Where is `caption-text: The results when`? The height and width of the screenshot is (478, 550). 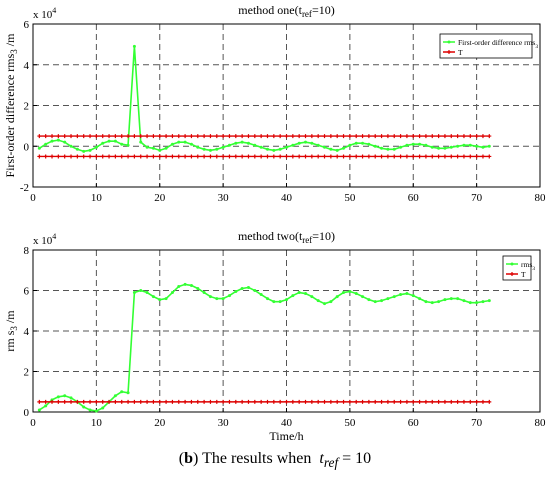 caption-text: The results when is located at coordinates (257, 458).